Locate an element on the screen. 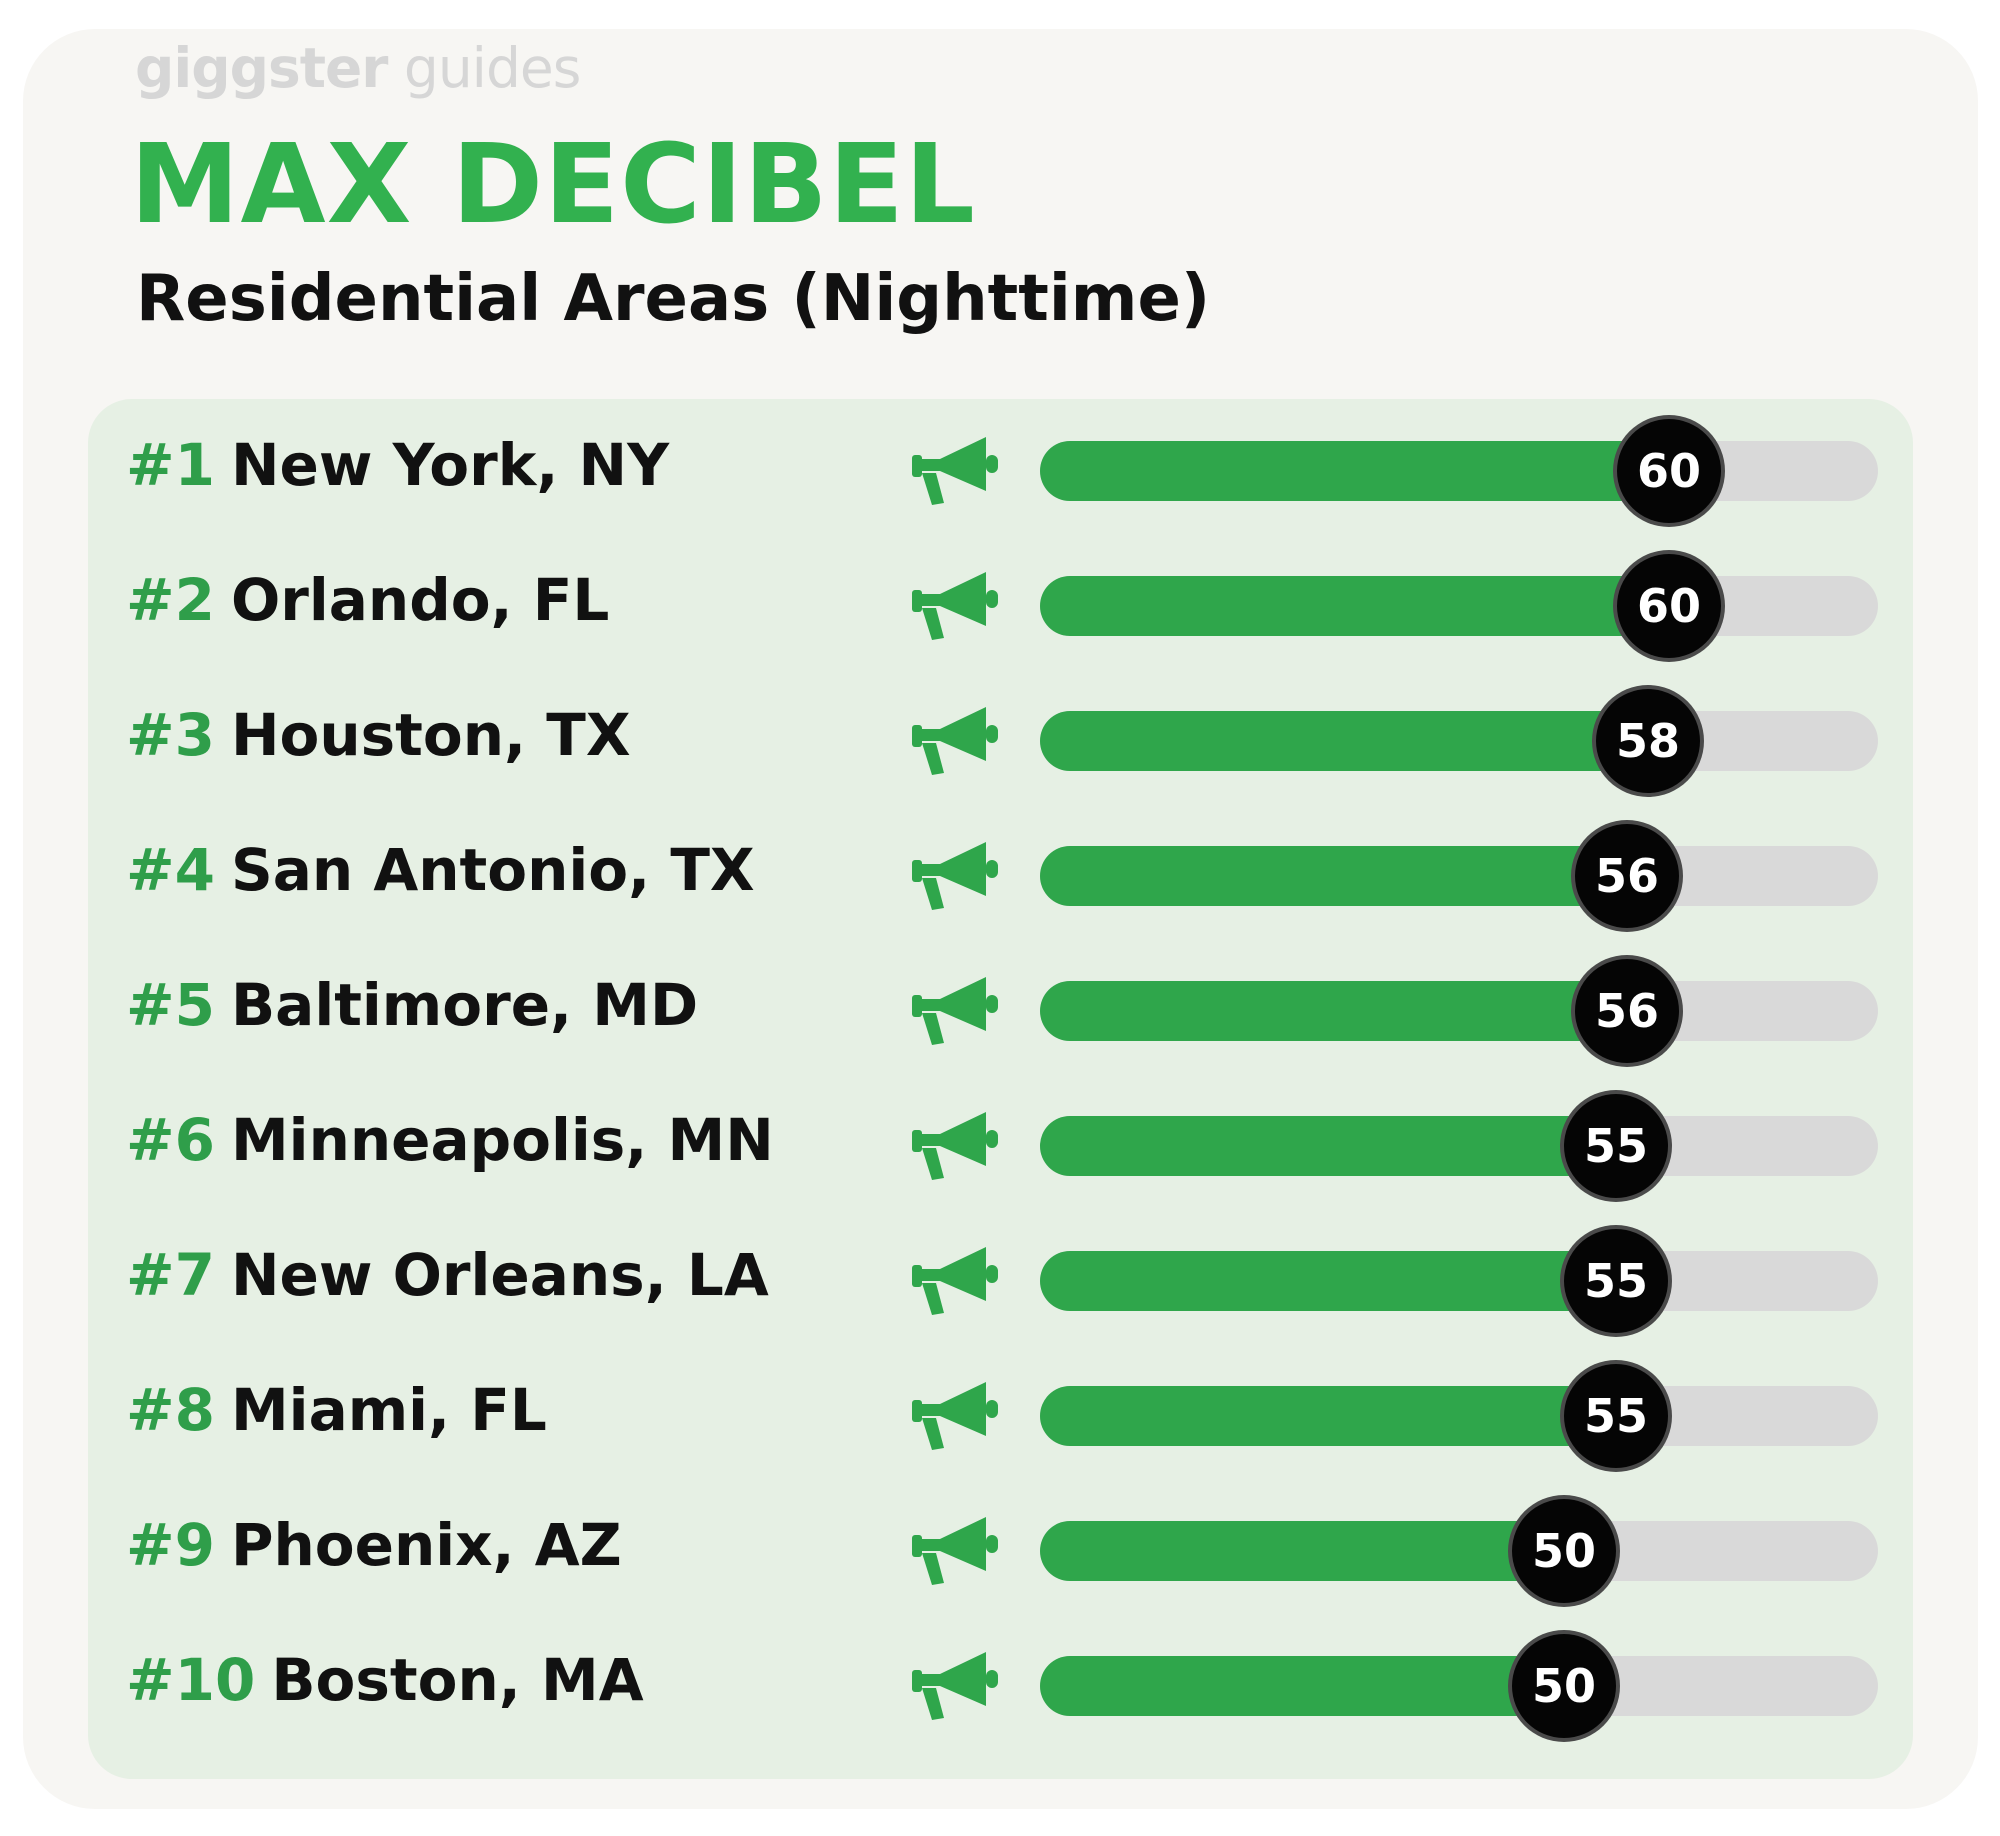 The height and width of the screenshot is (1836, 2000). city-name: Houston, TX is located at coordinates (430, 735).